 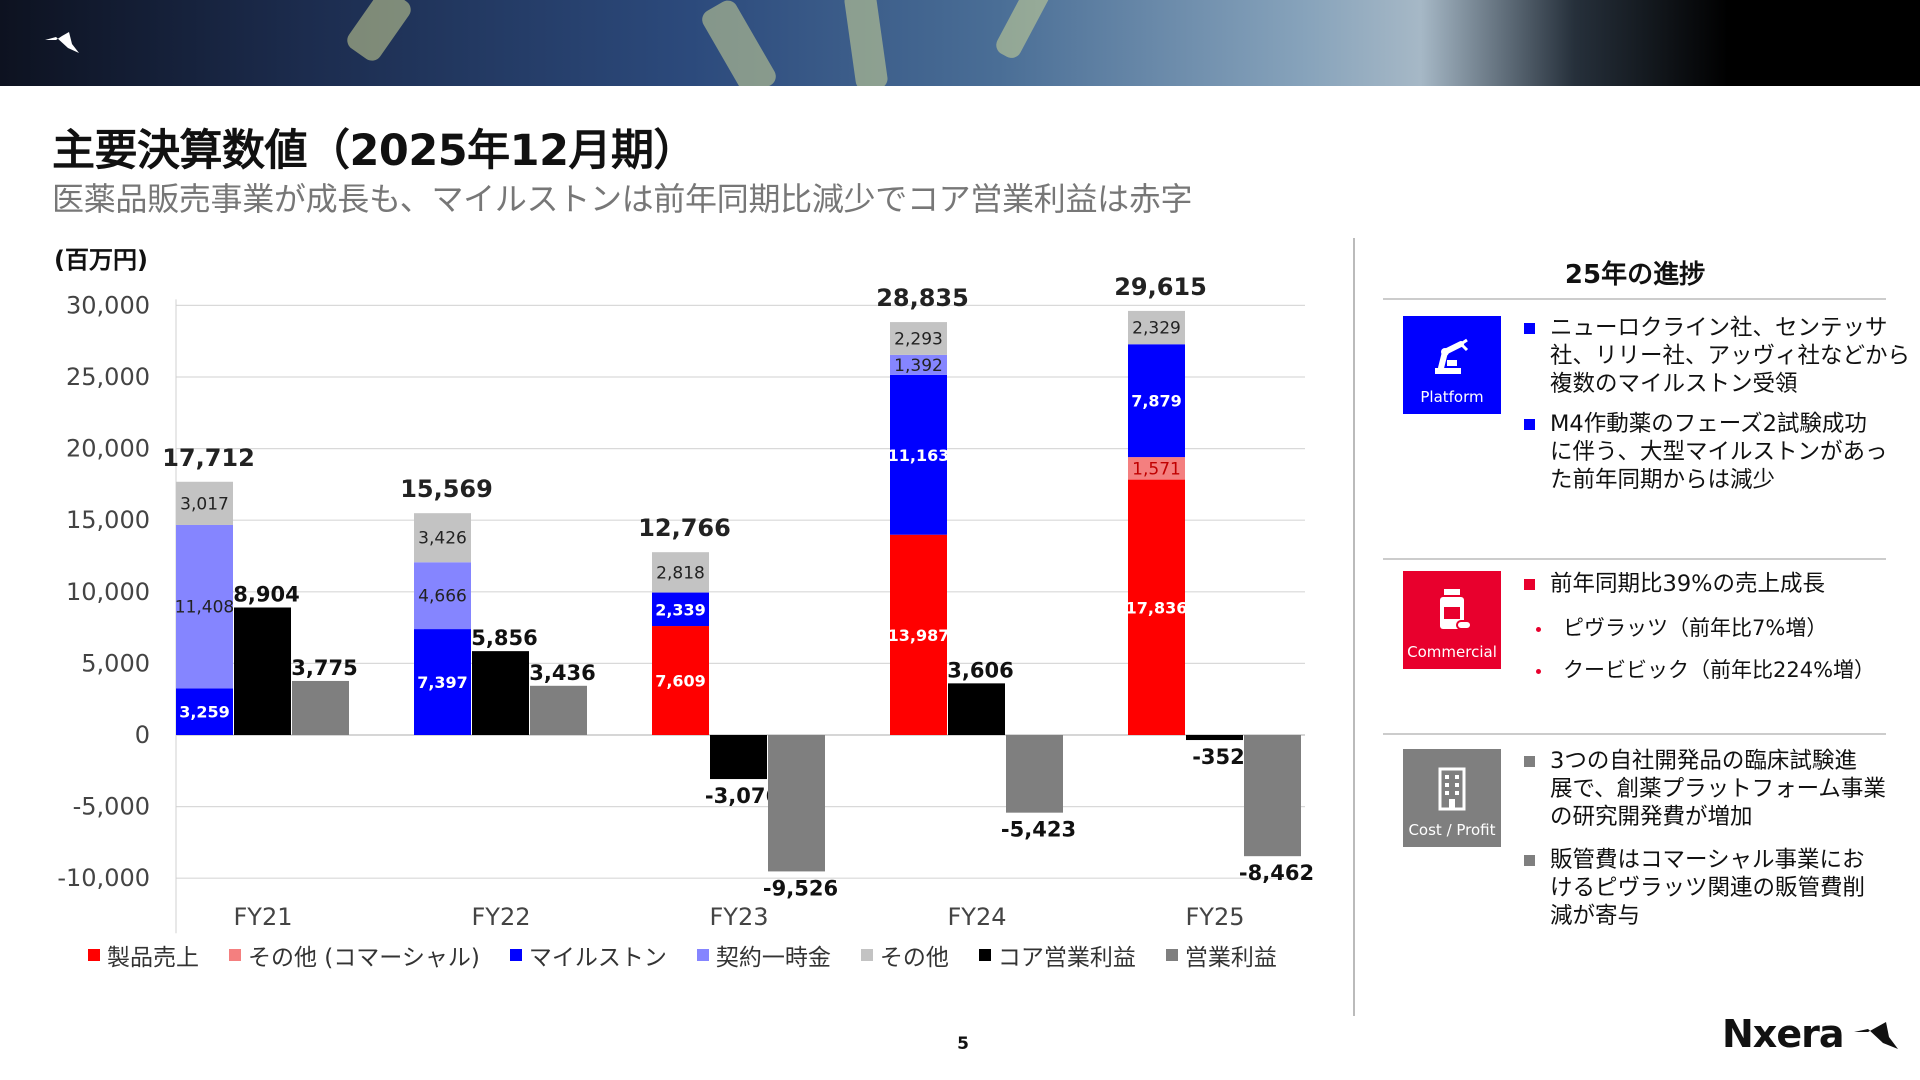 I want to click on legend-label: 営業利益, so click(x=1230, y=958).